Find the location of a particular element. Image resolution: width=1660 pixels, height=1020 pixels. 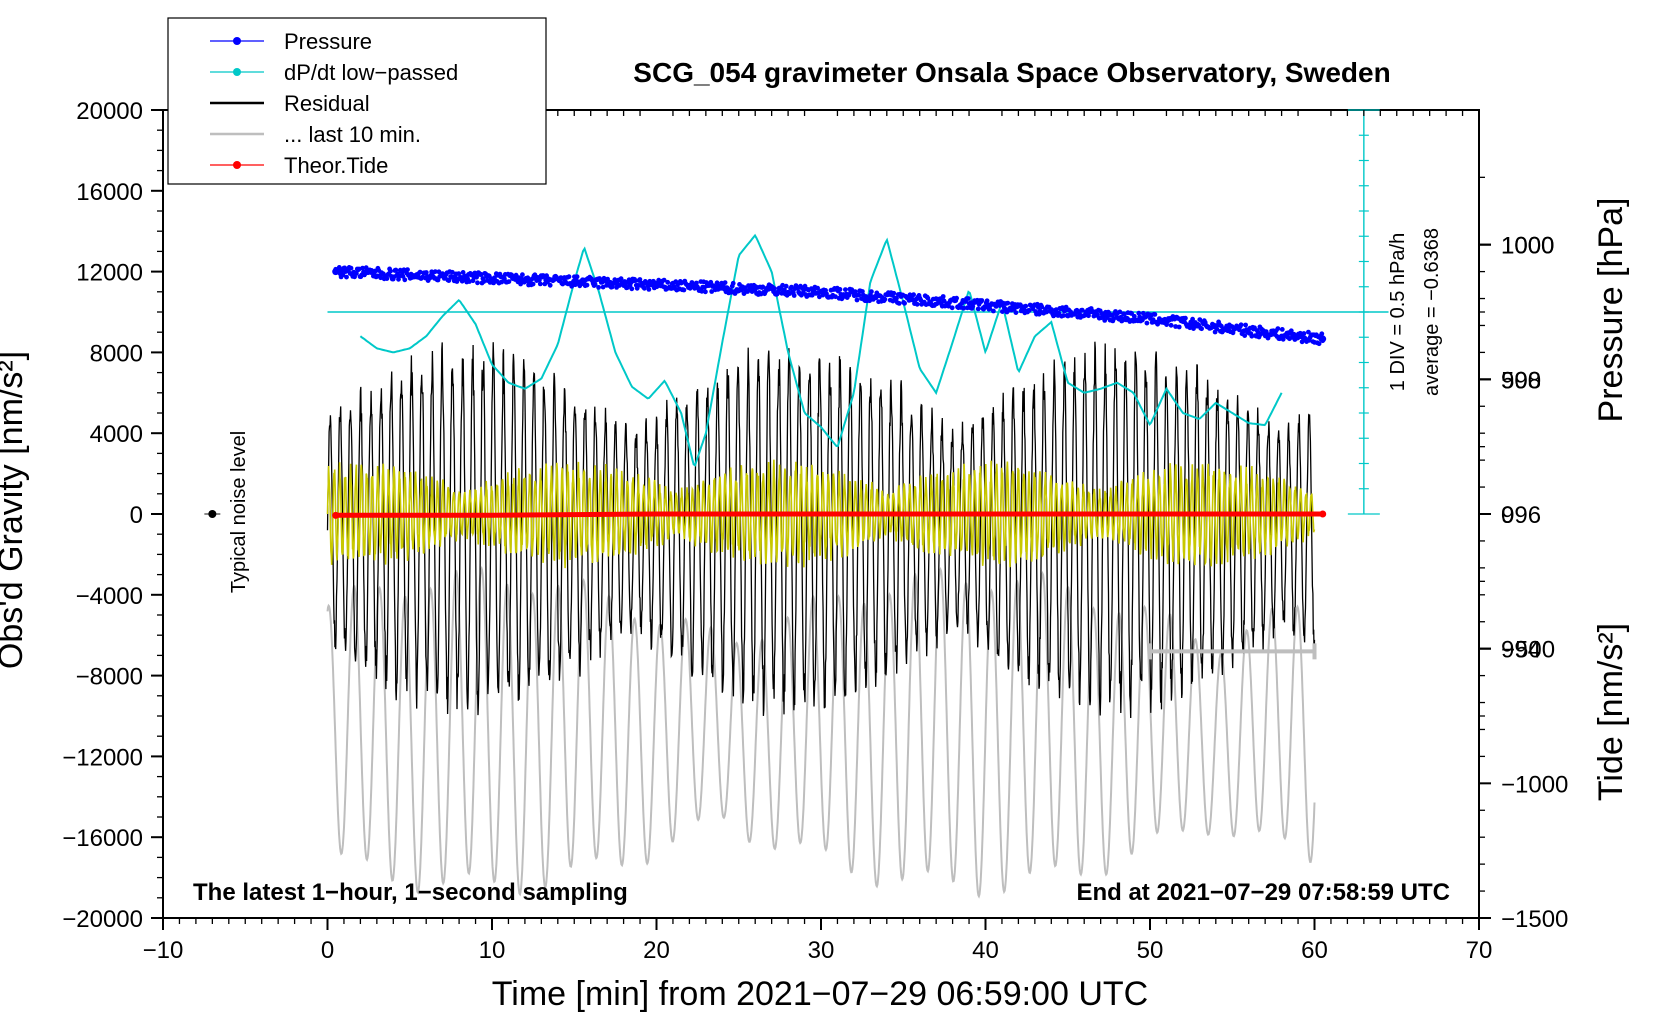

theor-tide-end-point is located at coordinates (1323, 514).